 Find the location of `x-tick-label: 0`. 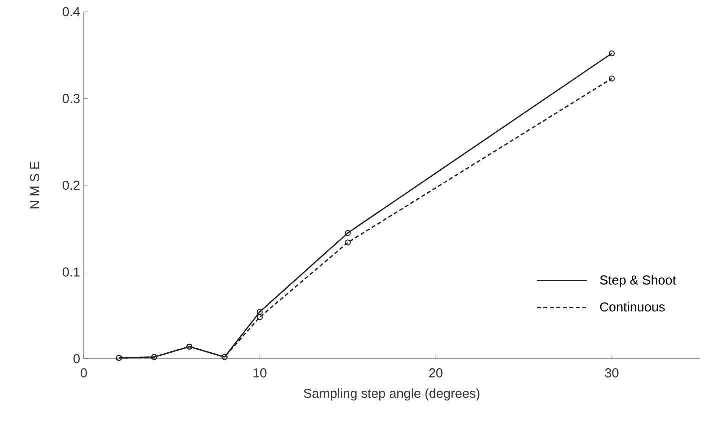

x-tick-label: 0 is located at coordinates (84, 373).